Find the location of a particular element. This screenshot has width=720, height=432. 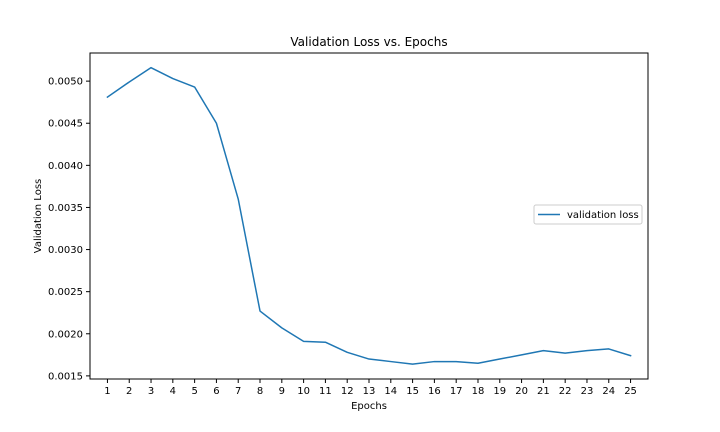

x-tick-label: 4 is located at coordinates (173, 391).